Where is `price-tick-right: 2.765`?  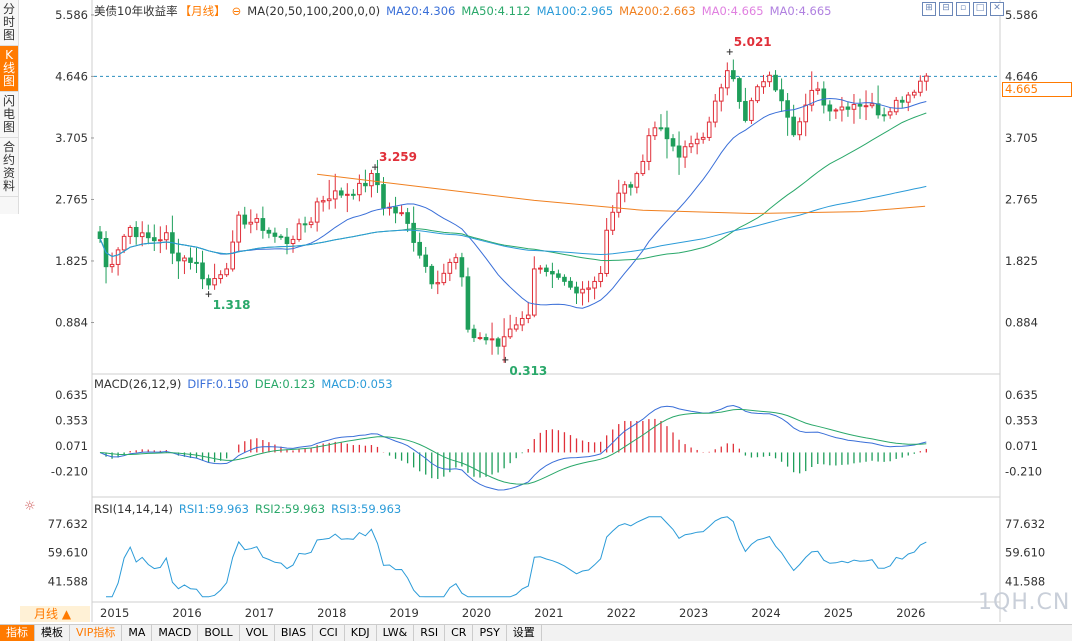 price-tick-right: 2.765 is located at coordinates (1021, 199).